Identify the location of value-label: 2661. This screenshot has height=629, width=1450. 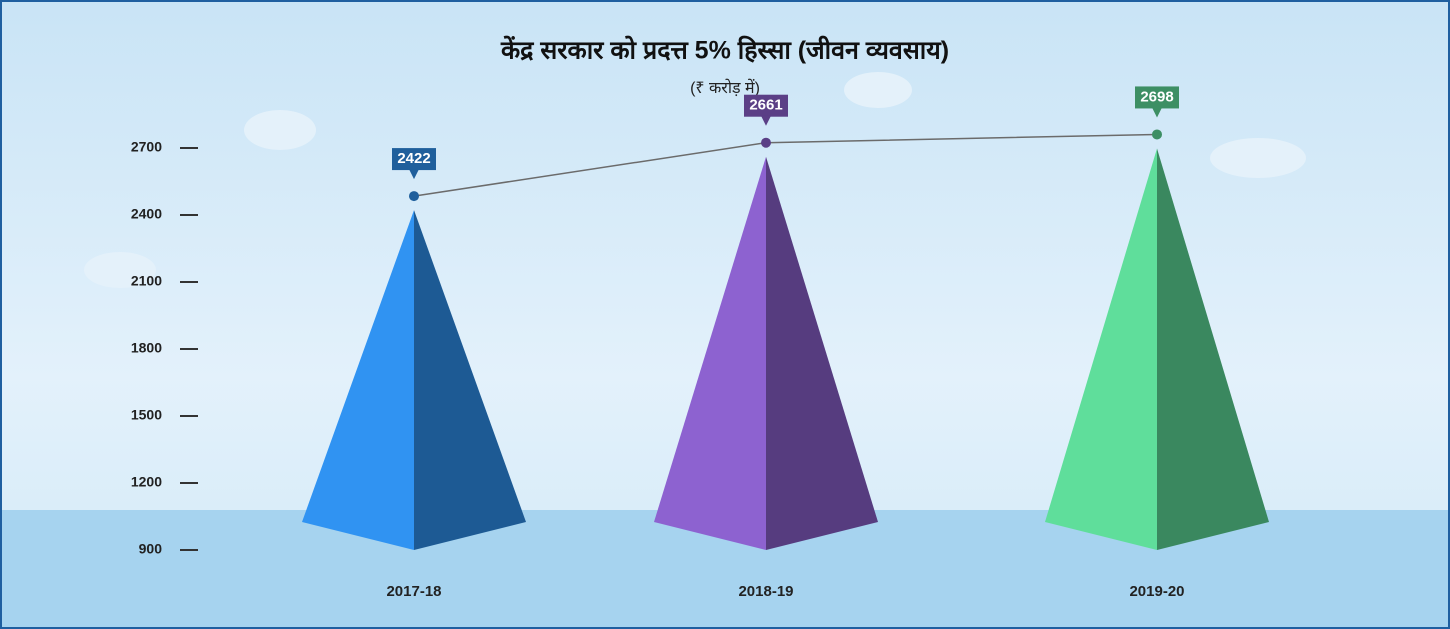
(765, 105).